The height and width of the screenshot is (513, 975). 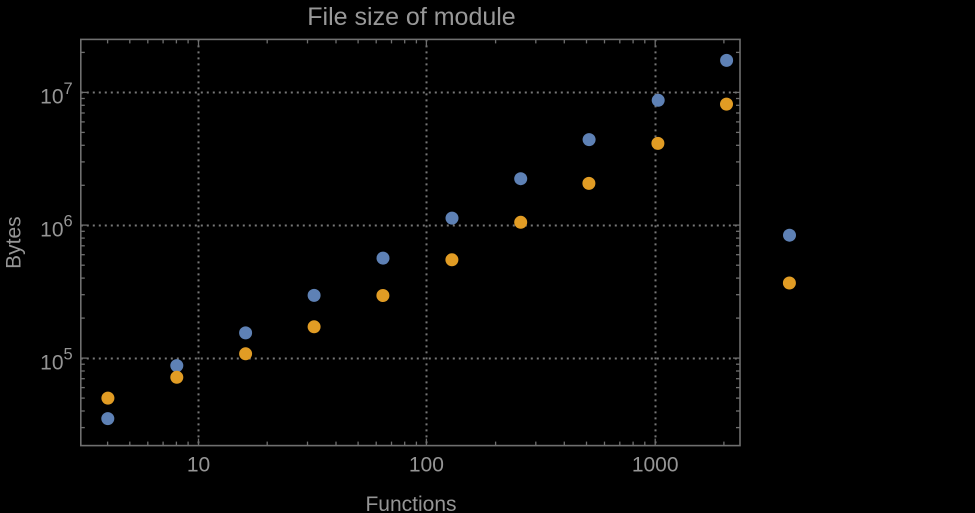 What do you see at coordinates (68, 89) in the screenshot?
I see `svg-text: 7` at bounding box center [68, 89].